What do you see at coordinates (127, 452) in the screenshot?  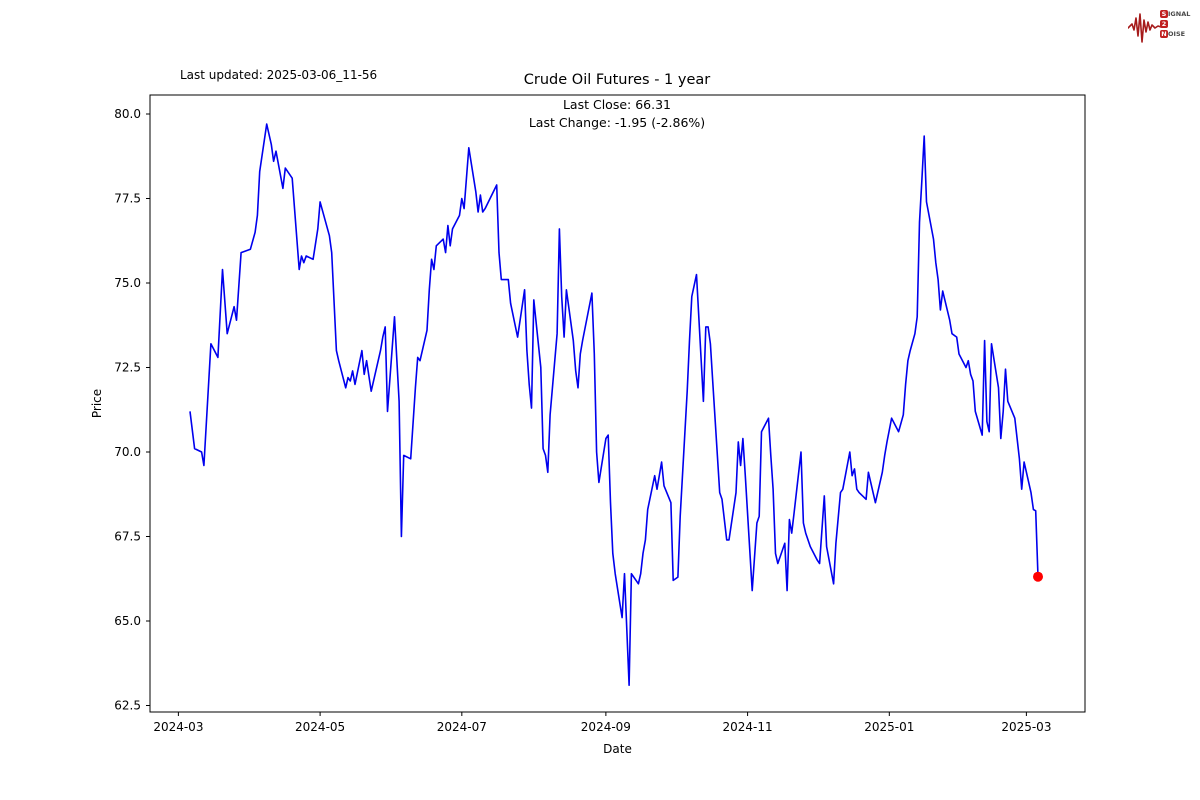 I see `y-tick-label: 70.0` at bounding box center [127, 452].